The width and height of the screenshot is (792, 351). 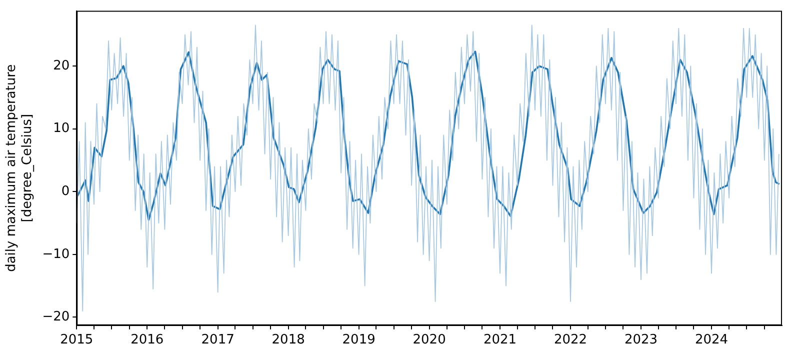 I want to click on x-tick-label: 2022, so click(x=571, y=340).